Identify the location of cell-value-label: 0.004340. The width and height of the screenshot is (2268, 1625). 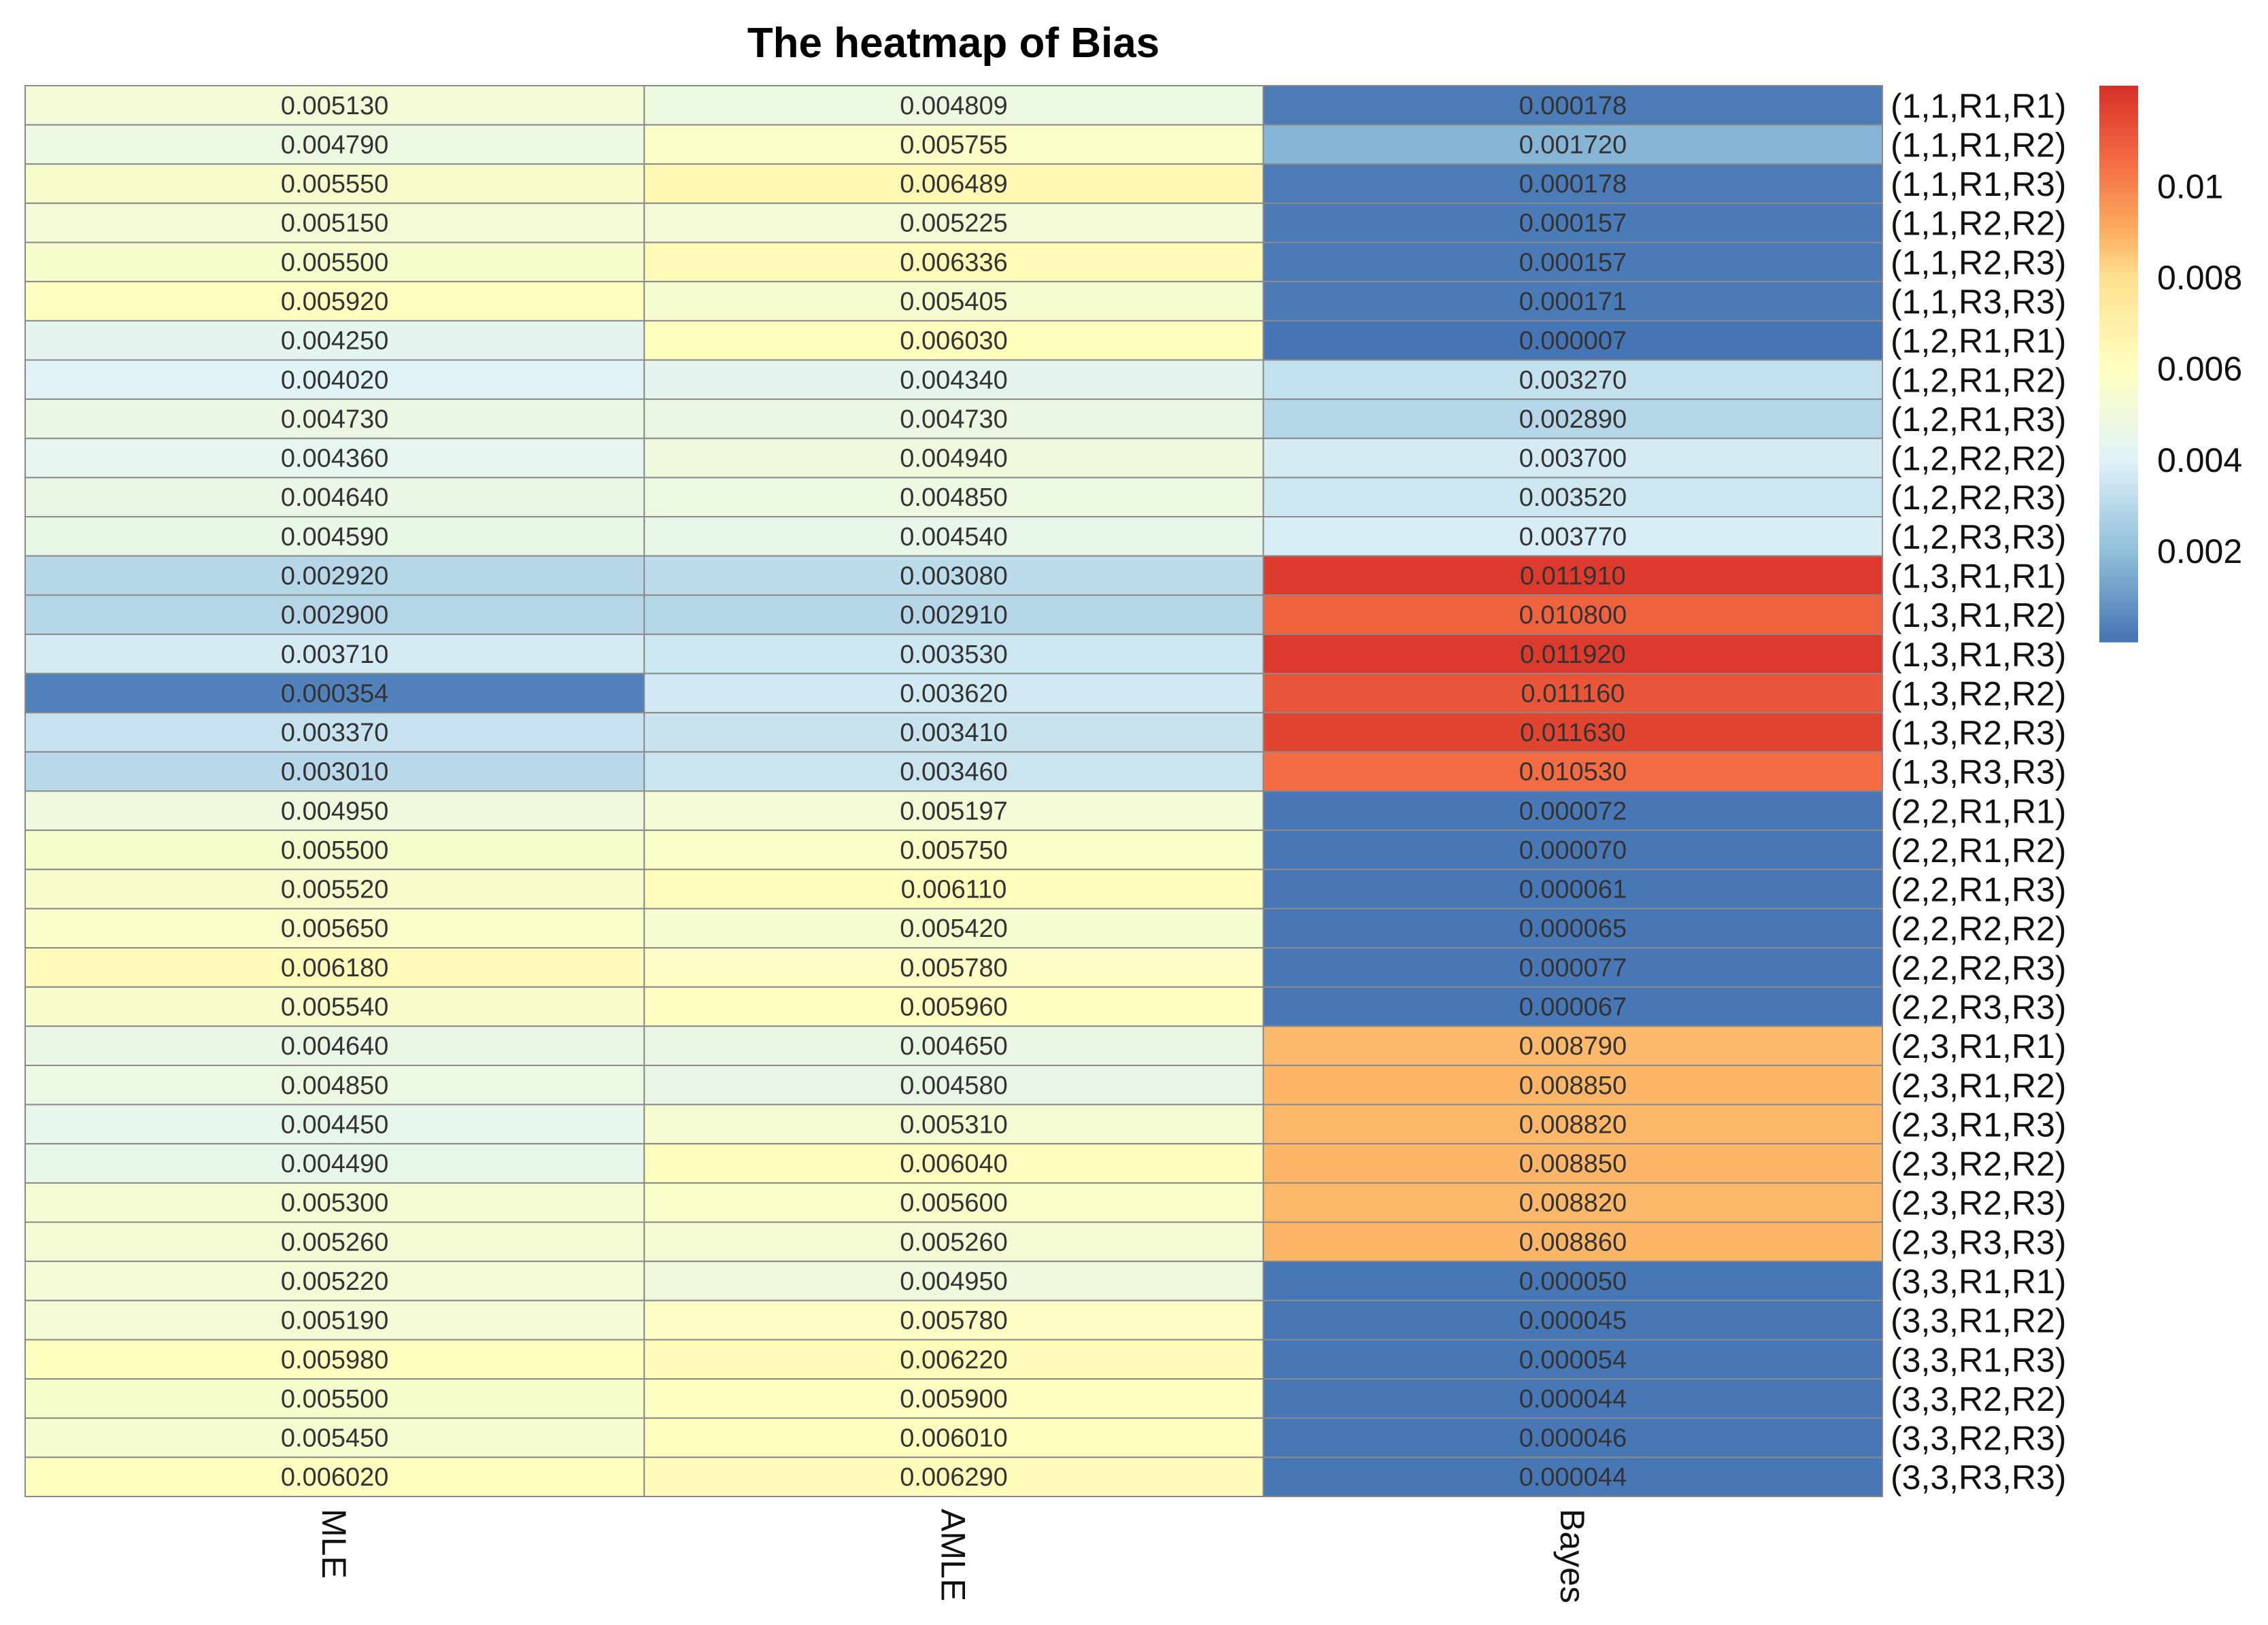
(954, 380).